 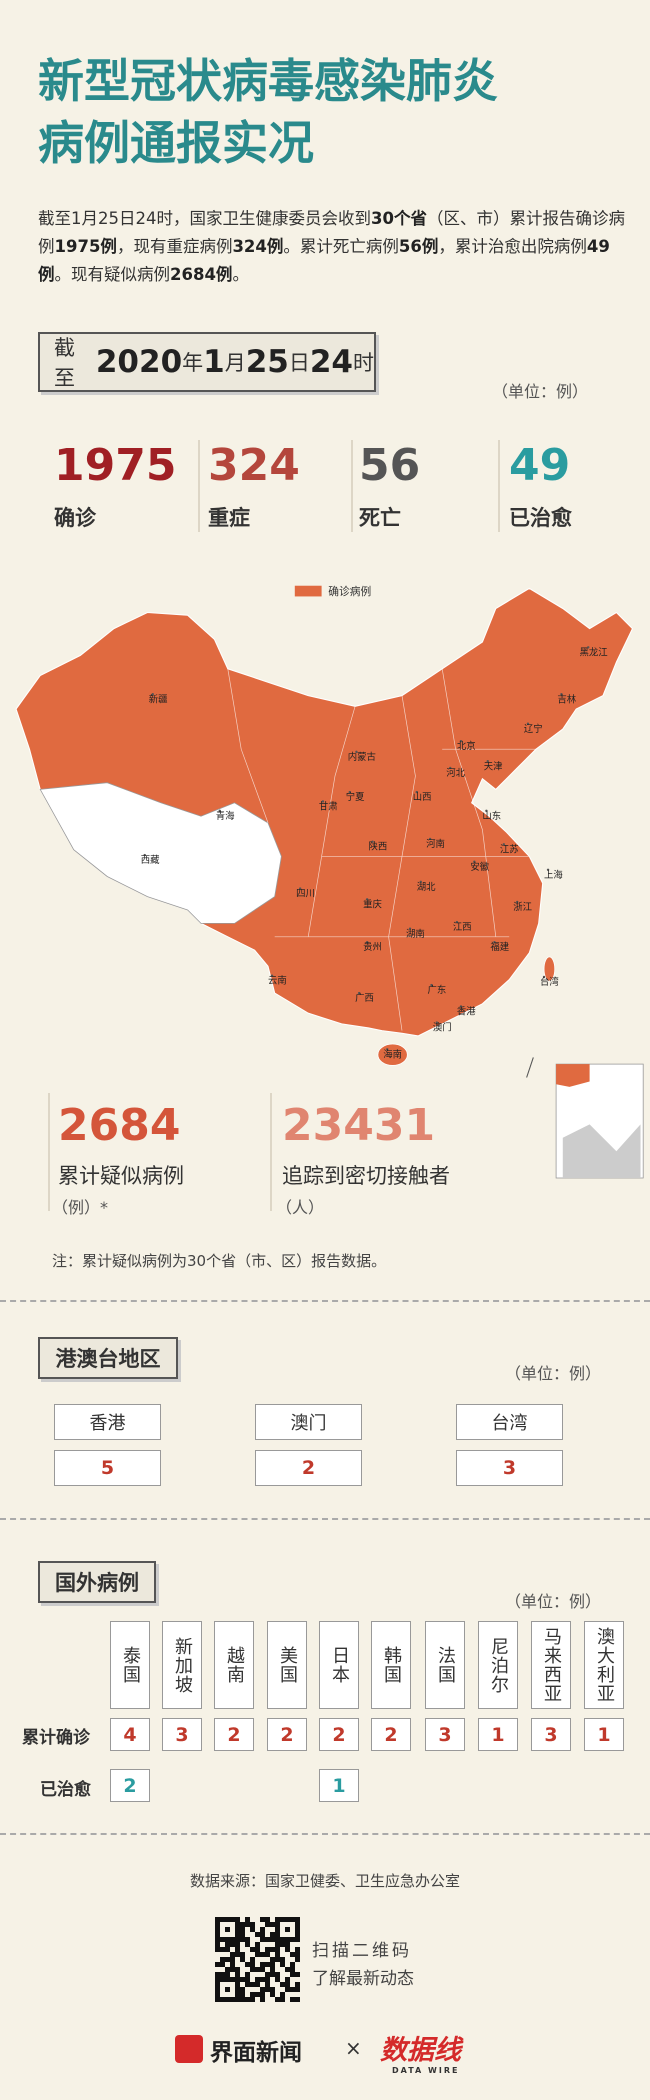 What do you see at coordinates (234, 1734) in the screenshot?
I see `confirmed-value: 2` at bounding box center [234, 1734].